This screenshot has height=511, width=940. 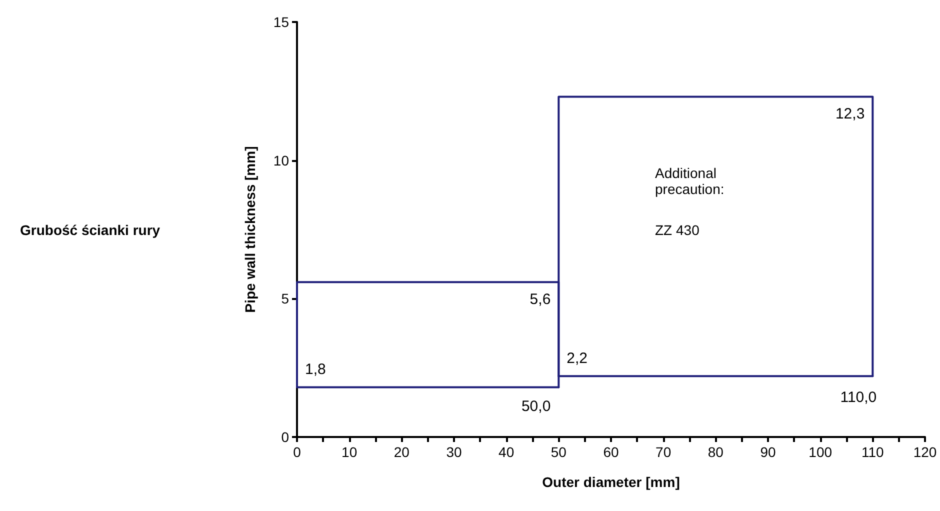 What do you see at coordinates (925, 452) in the screenshot?
I see `x-tick-label: 120` at bounding box center [925, 452].